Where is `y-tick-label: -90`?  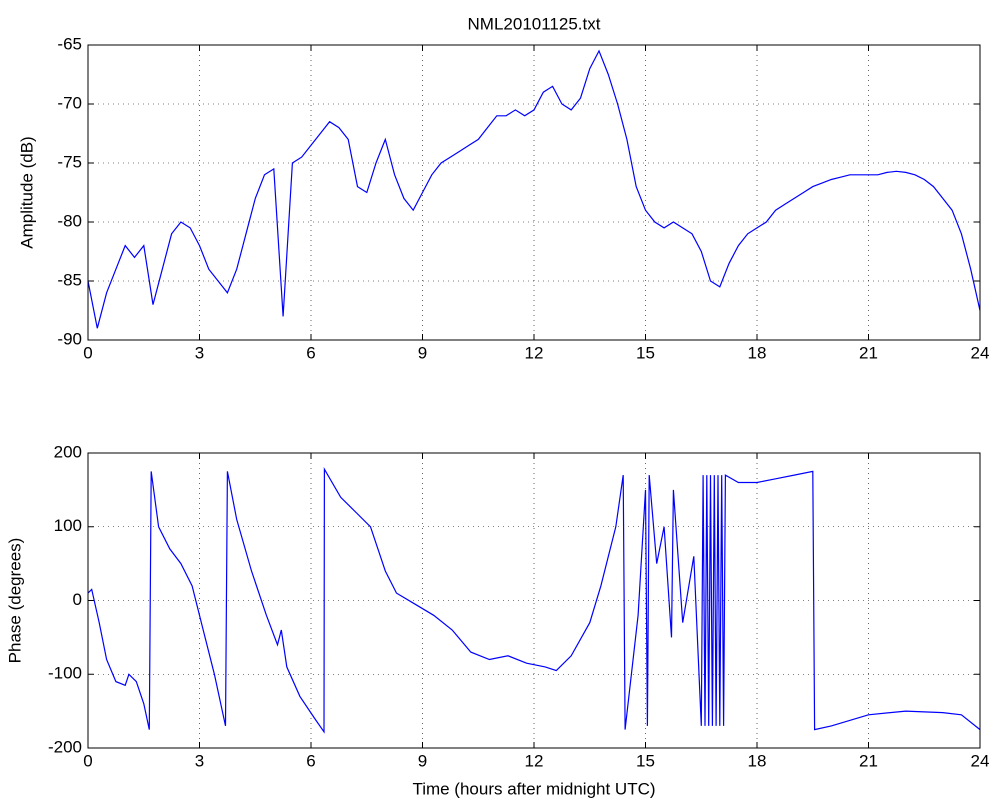
y-tick-label: -90 is located at coordinates (69, 338).